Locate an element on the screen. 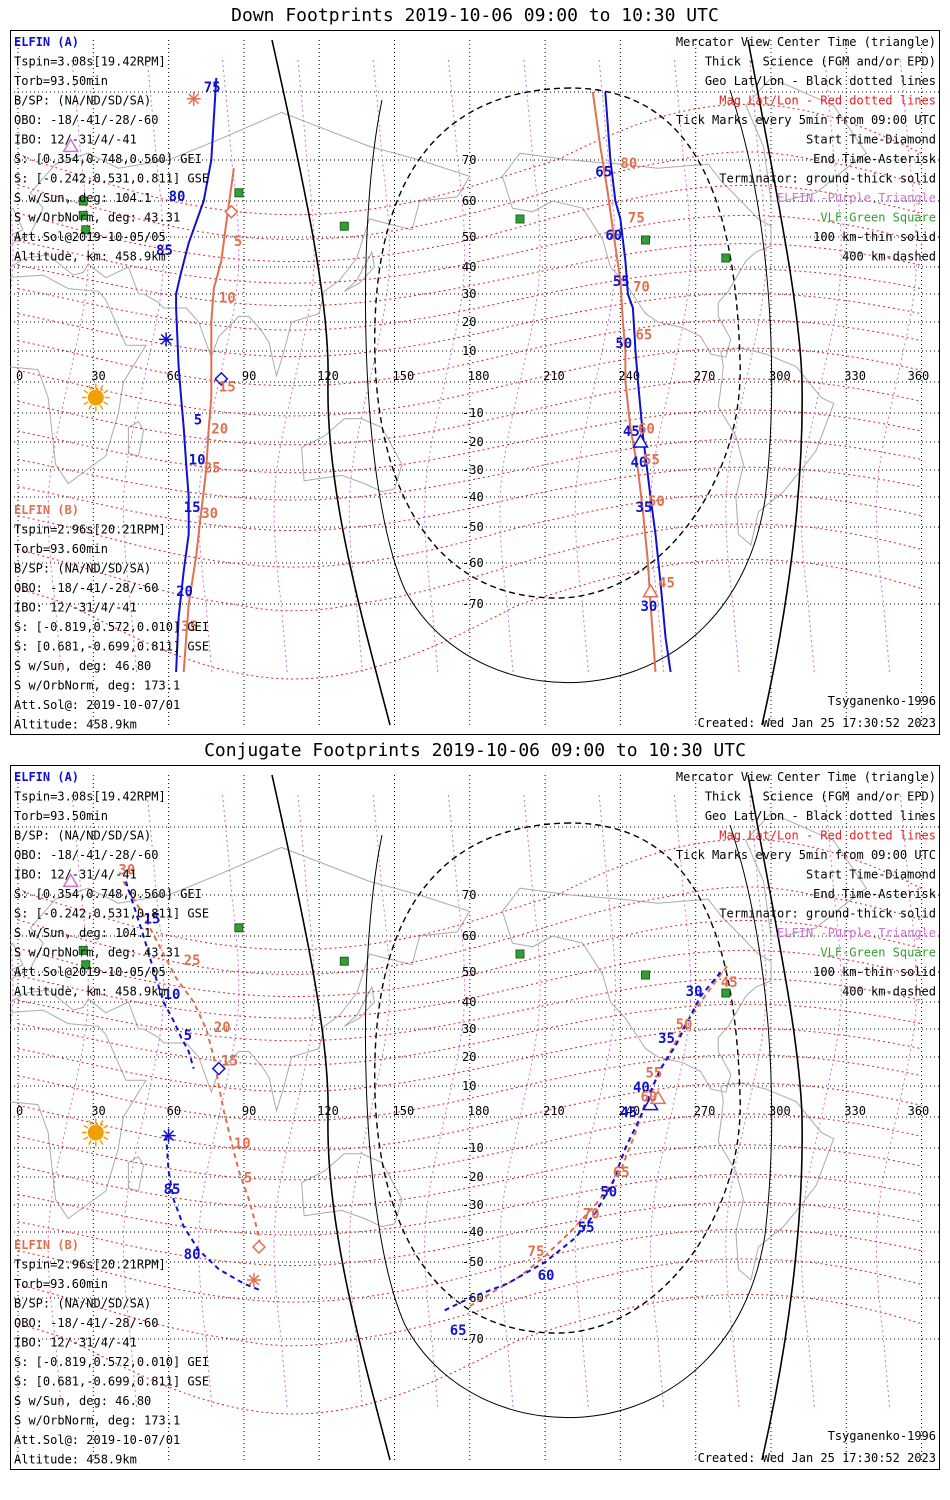 The height and width of the screenshot is (1500, 950). elfin-b-tick-label: 25 is located at coordinates (212, 469).